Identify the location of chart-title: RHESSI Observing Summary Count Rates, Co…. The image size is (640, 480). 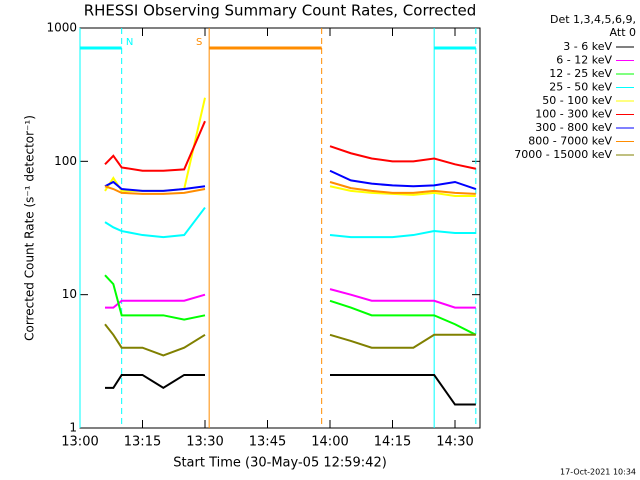
(280, 11).